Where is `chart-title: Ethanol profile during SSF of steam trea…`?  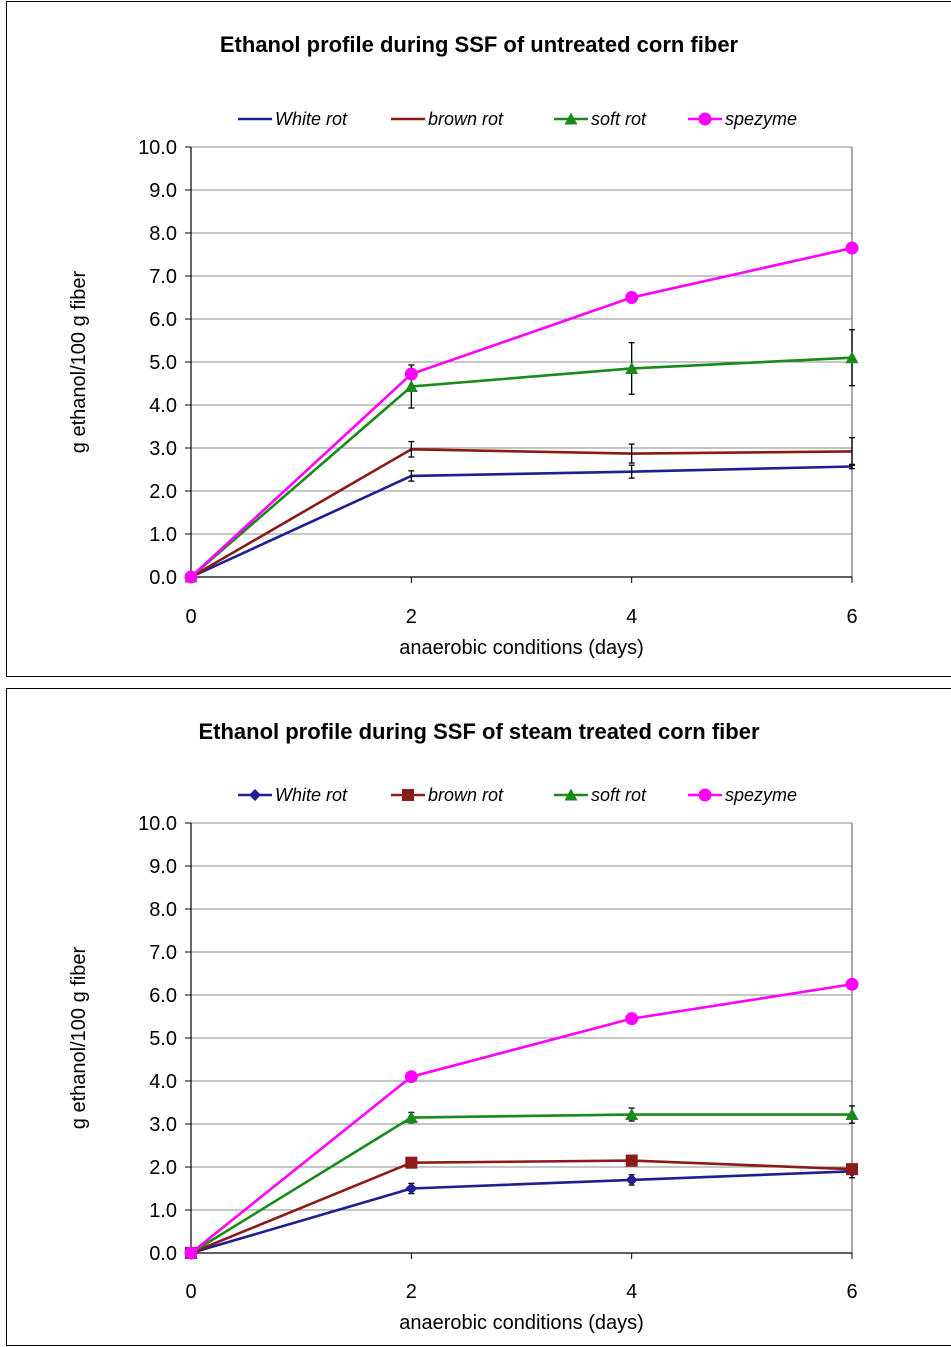
chart-title: Ethanol profile during SSF of steam trea… is located at coordinates (479, 731).